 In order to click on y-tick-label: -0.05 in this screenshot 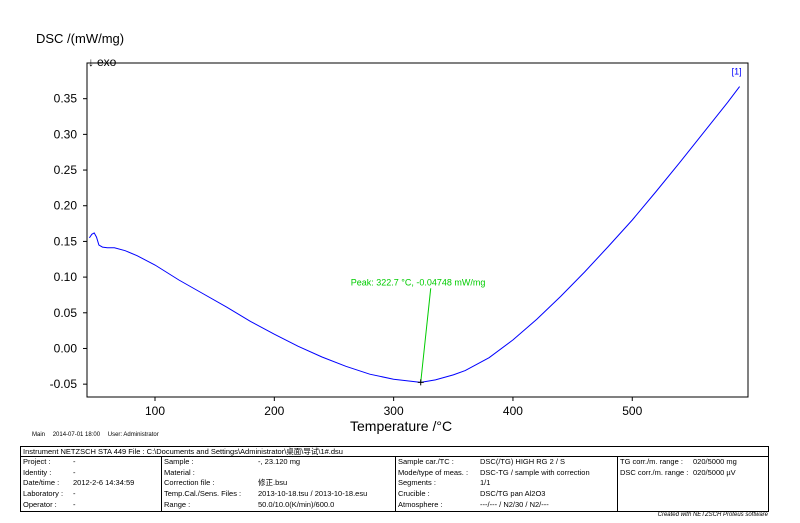, I will do `click(64, 384)`.